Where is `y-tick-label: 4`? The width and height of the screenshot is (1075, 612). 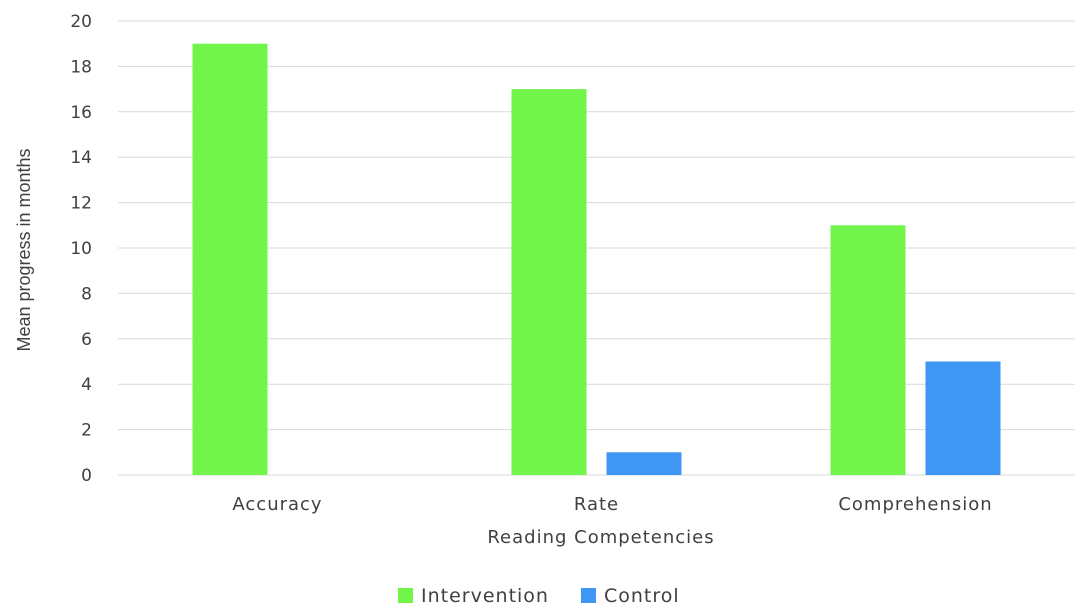
y-tick-label: 4 is located at coordinates (86, 385).